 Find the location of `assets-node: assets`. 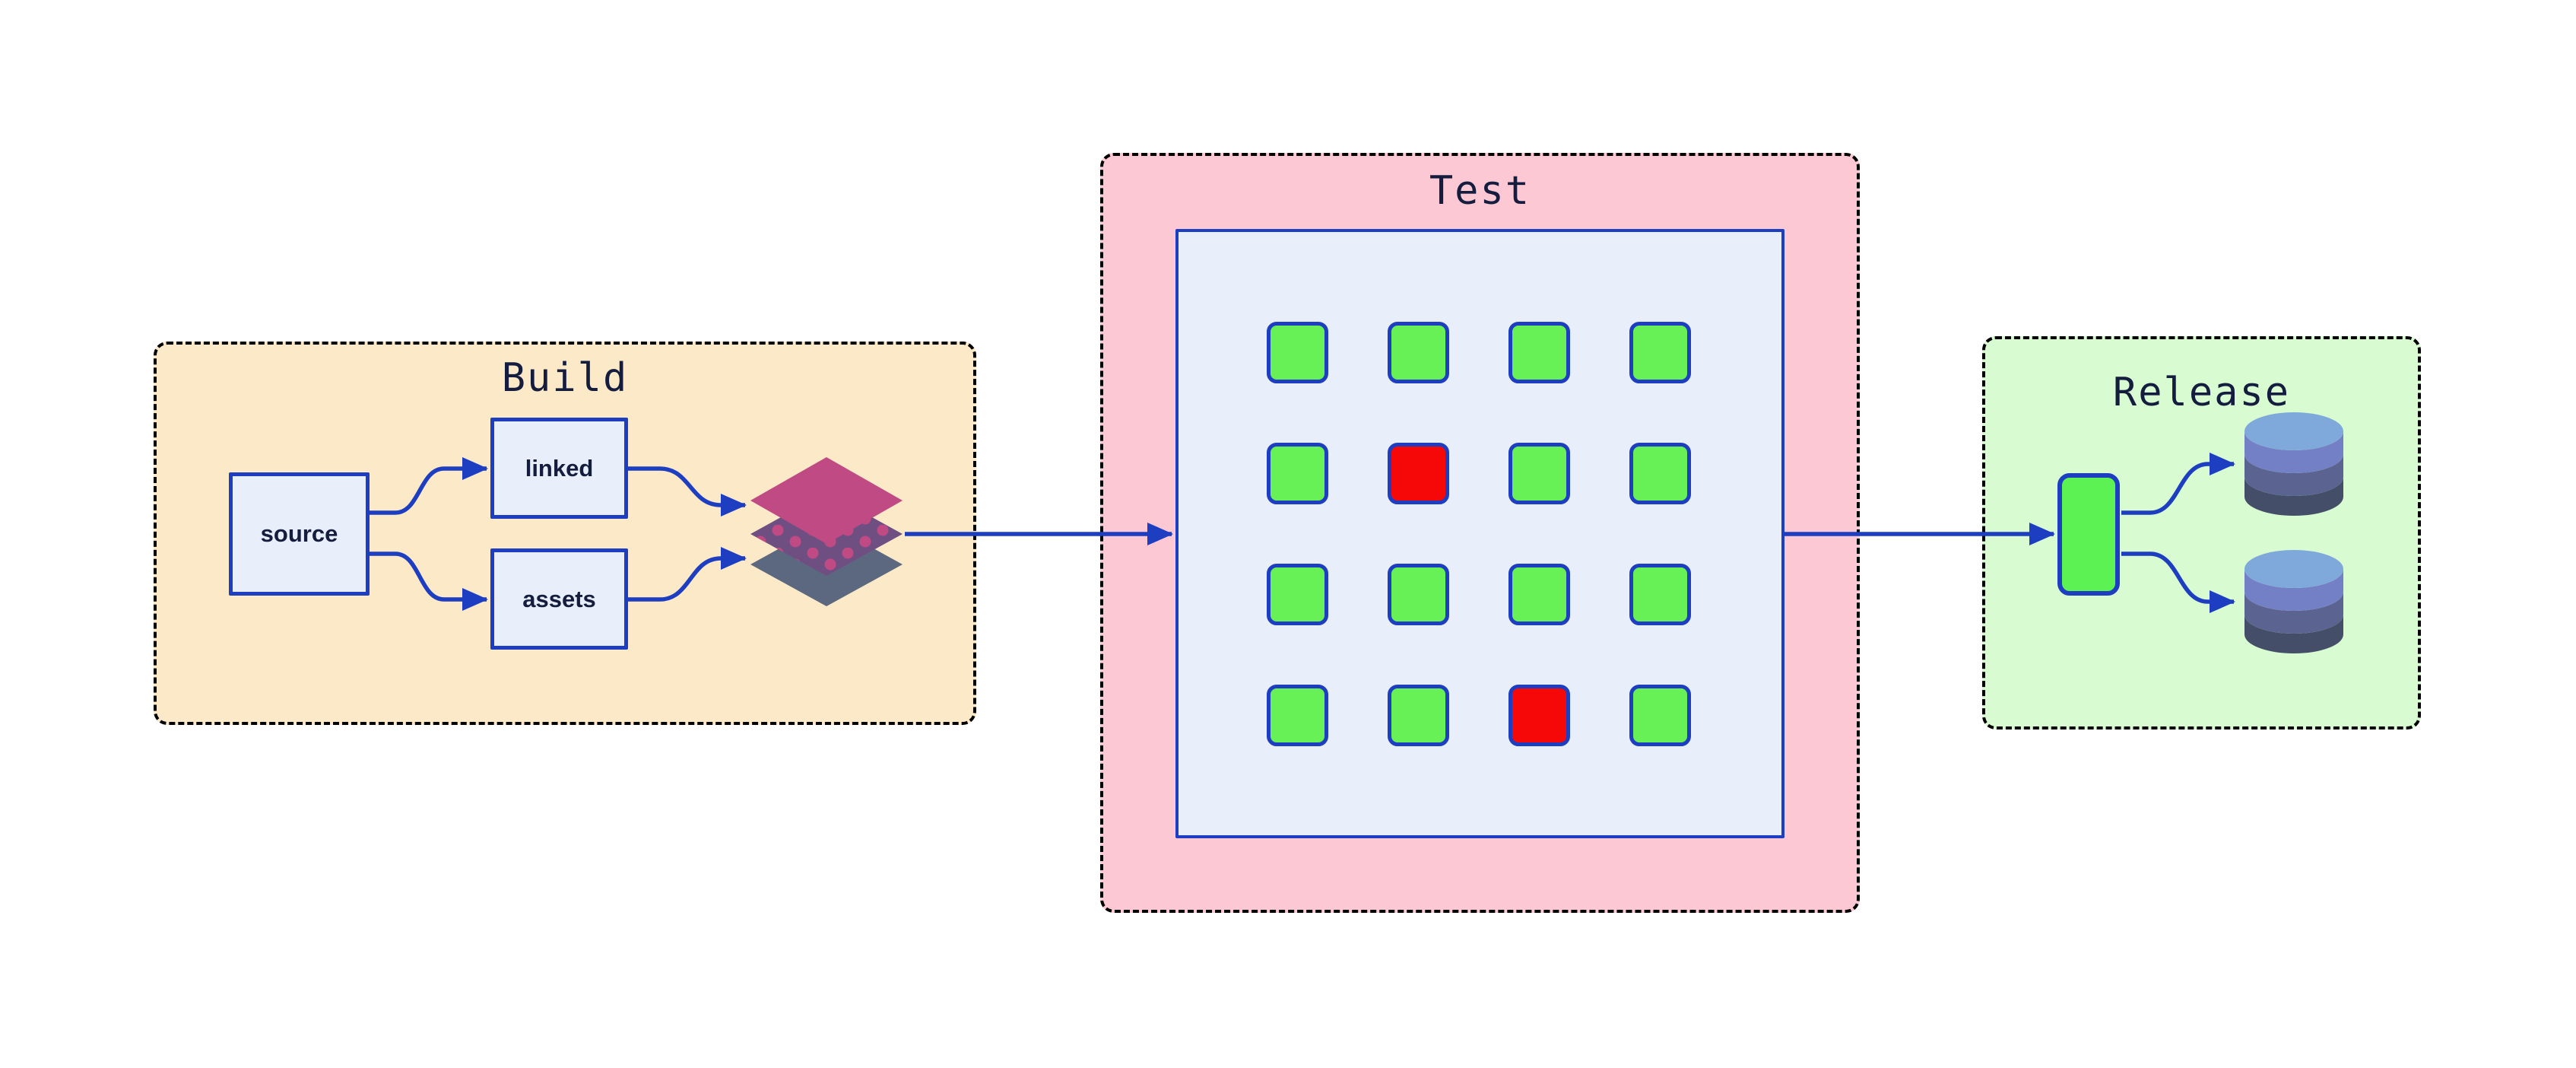

assets-node: assets is located at coordinates (559, 599).